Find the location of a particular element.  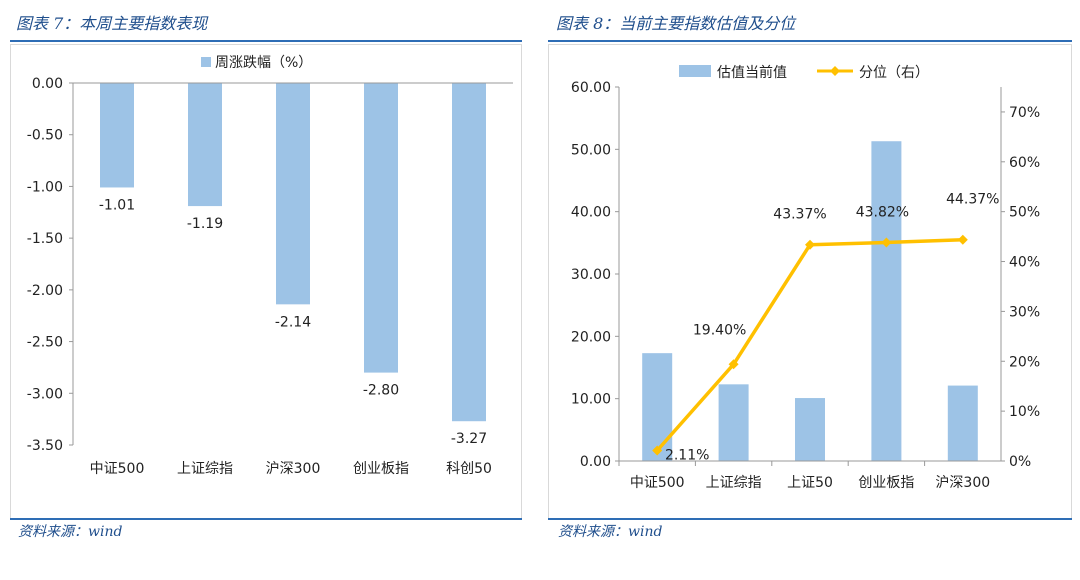

bar-data-label: -1.19 is located at coordinates (205, 224).